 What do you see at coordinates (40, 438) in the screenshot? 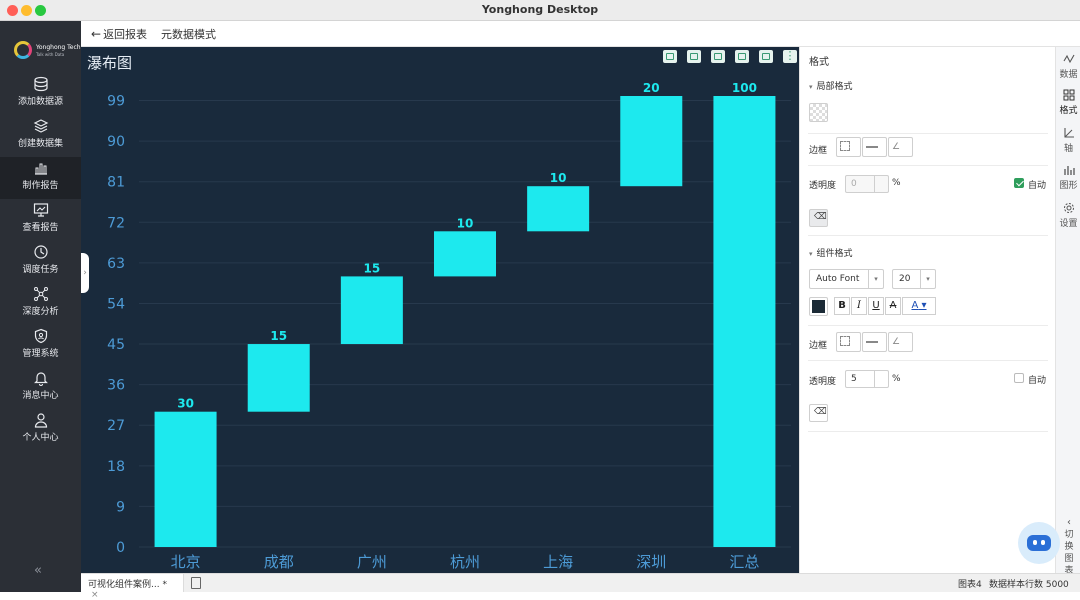
I see `sidebar-item-label: 个人中心` at bounding box center [40, 438].